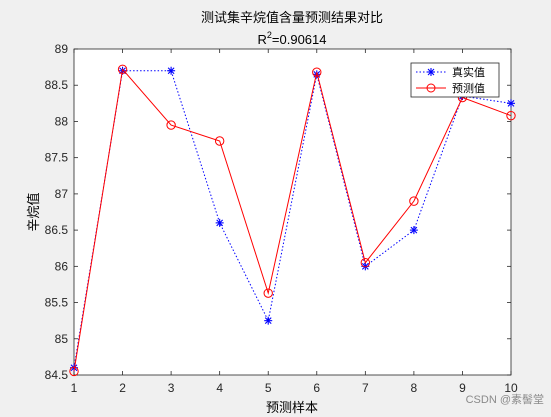  What do you see at coordinates (62, 194) in the screenshot?
I see `y-tick-label: 87` at bounding box center [62, 194].